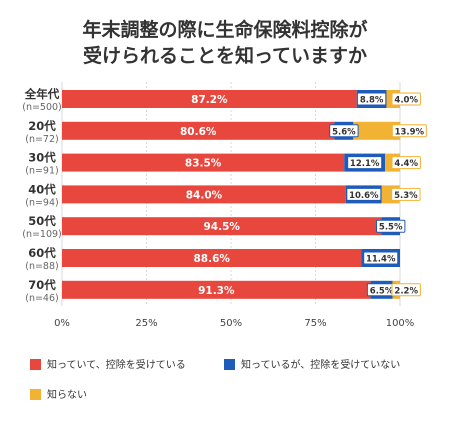 This screenshot has width=450, height=426. What do you see at coordinates (42, 253) in the screenshot?
I see `category-label: 60代` at bounding box center [42, 253].